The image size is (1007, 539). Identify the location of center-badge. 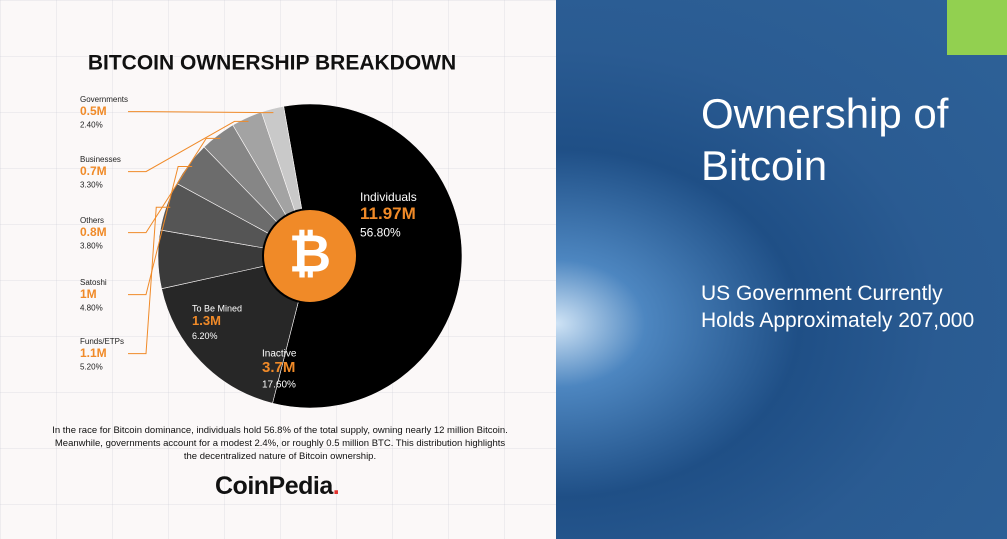
(310, 256).